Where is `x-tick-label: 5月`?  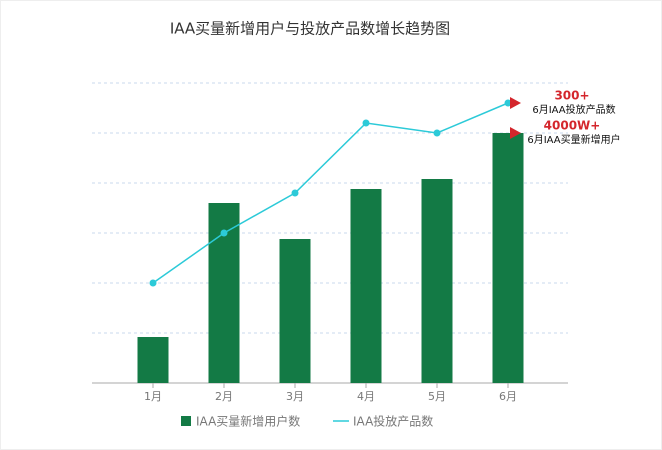
x-tick-label: 5月 is located at coordinates (437, 396).